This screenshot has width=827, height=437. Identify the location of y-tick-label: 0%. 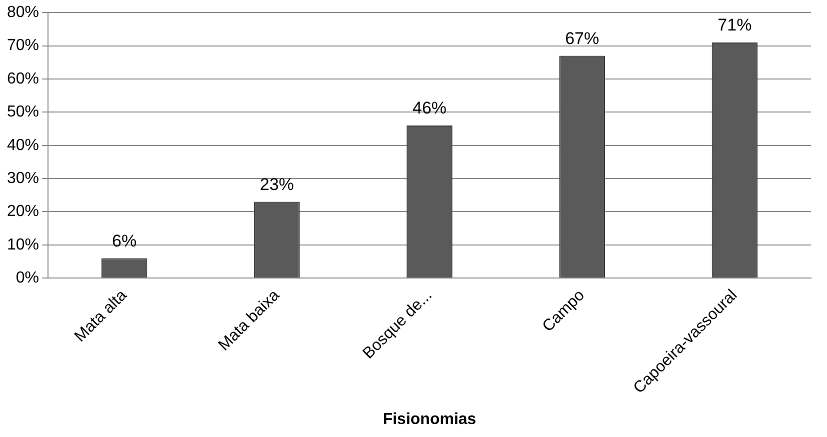
(28, 278).